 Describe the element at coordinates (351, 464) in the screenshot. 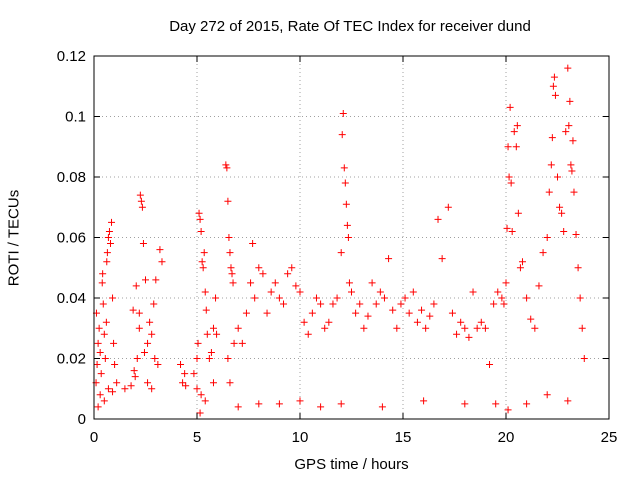

I see `x-axis-label: GPS time / hours` at that location.